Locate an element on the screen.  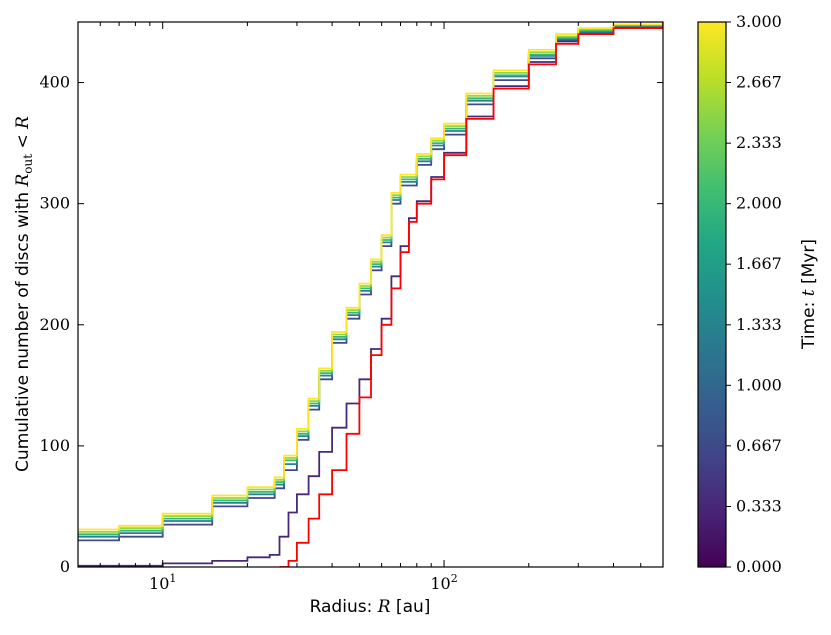
y-tick-label: 0 is located at coordinates (65, 566).